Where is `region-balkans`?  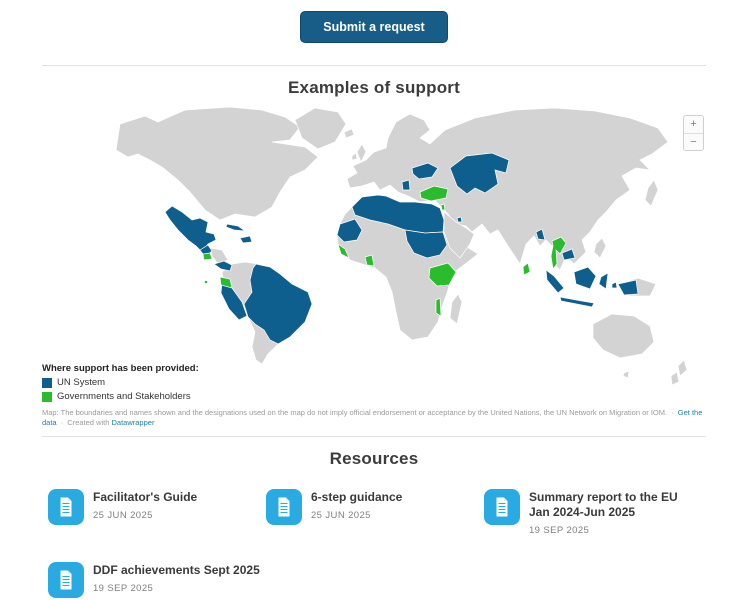 region-balkans is located at coordinates (406, 185).